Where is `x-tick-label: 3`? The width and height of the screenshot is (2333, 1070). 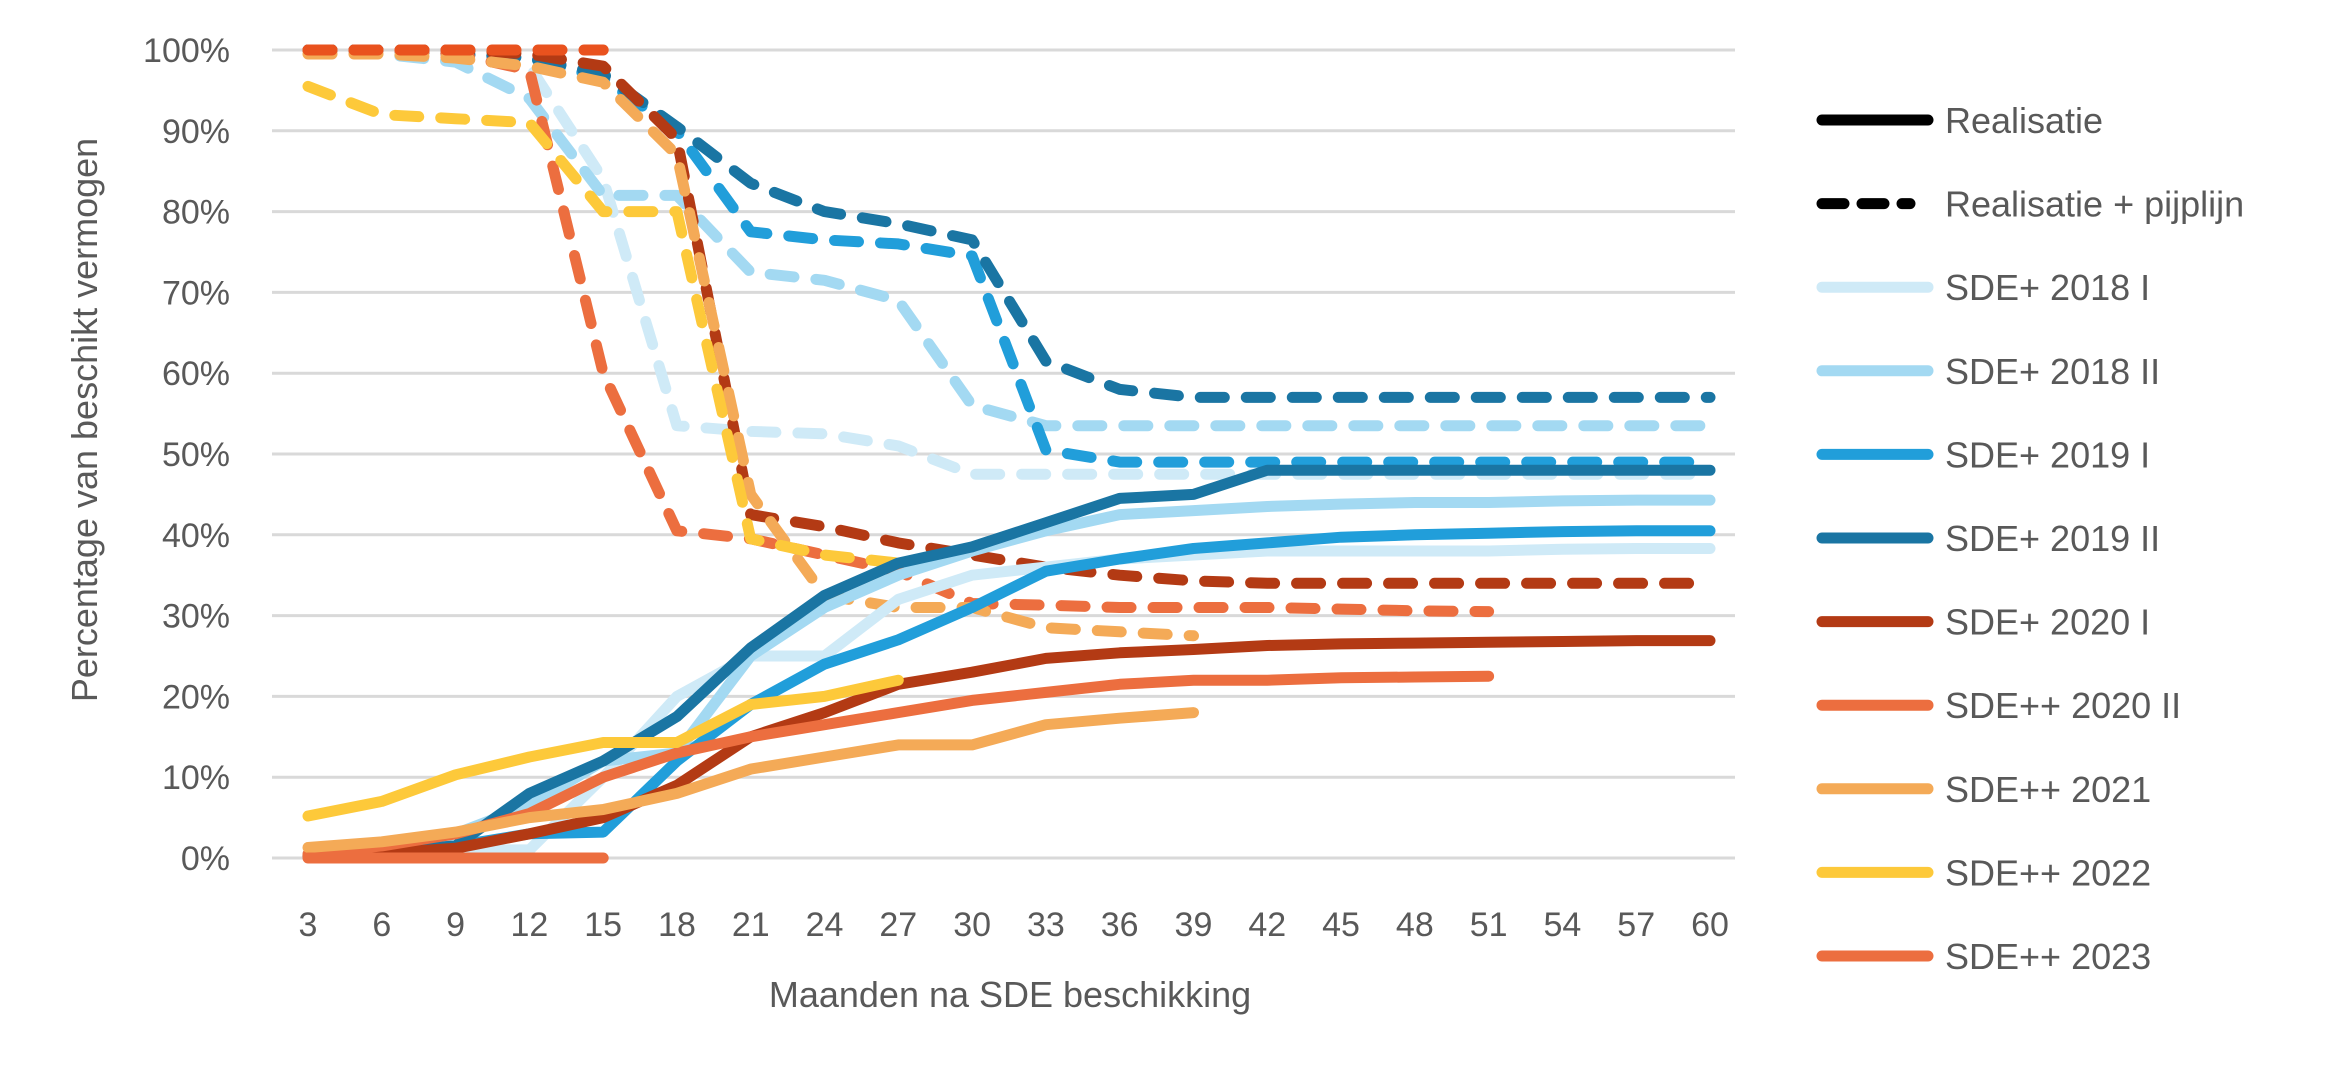 x-tick-label: 3 is located at coordinates (308, 925).